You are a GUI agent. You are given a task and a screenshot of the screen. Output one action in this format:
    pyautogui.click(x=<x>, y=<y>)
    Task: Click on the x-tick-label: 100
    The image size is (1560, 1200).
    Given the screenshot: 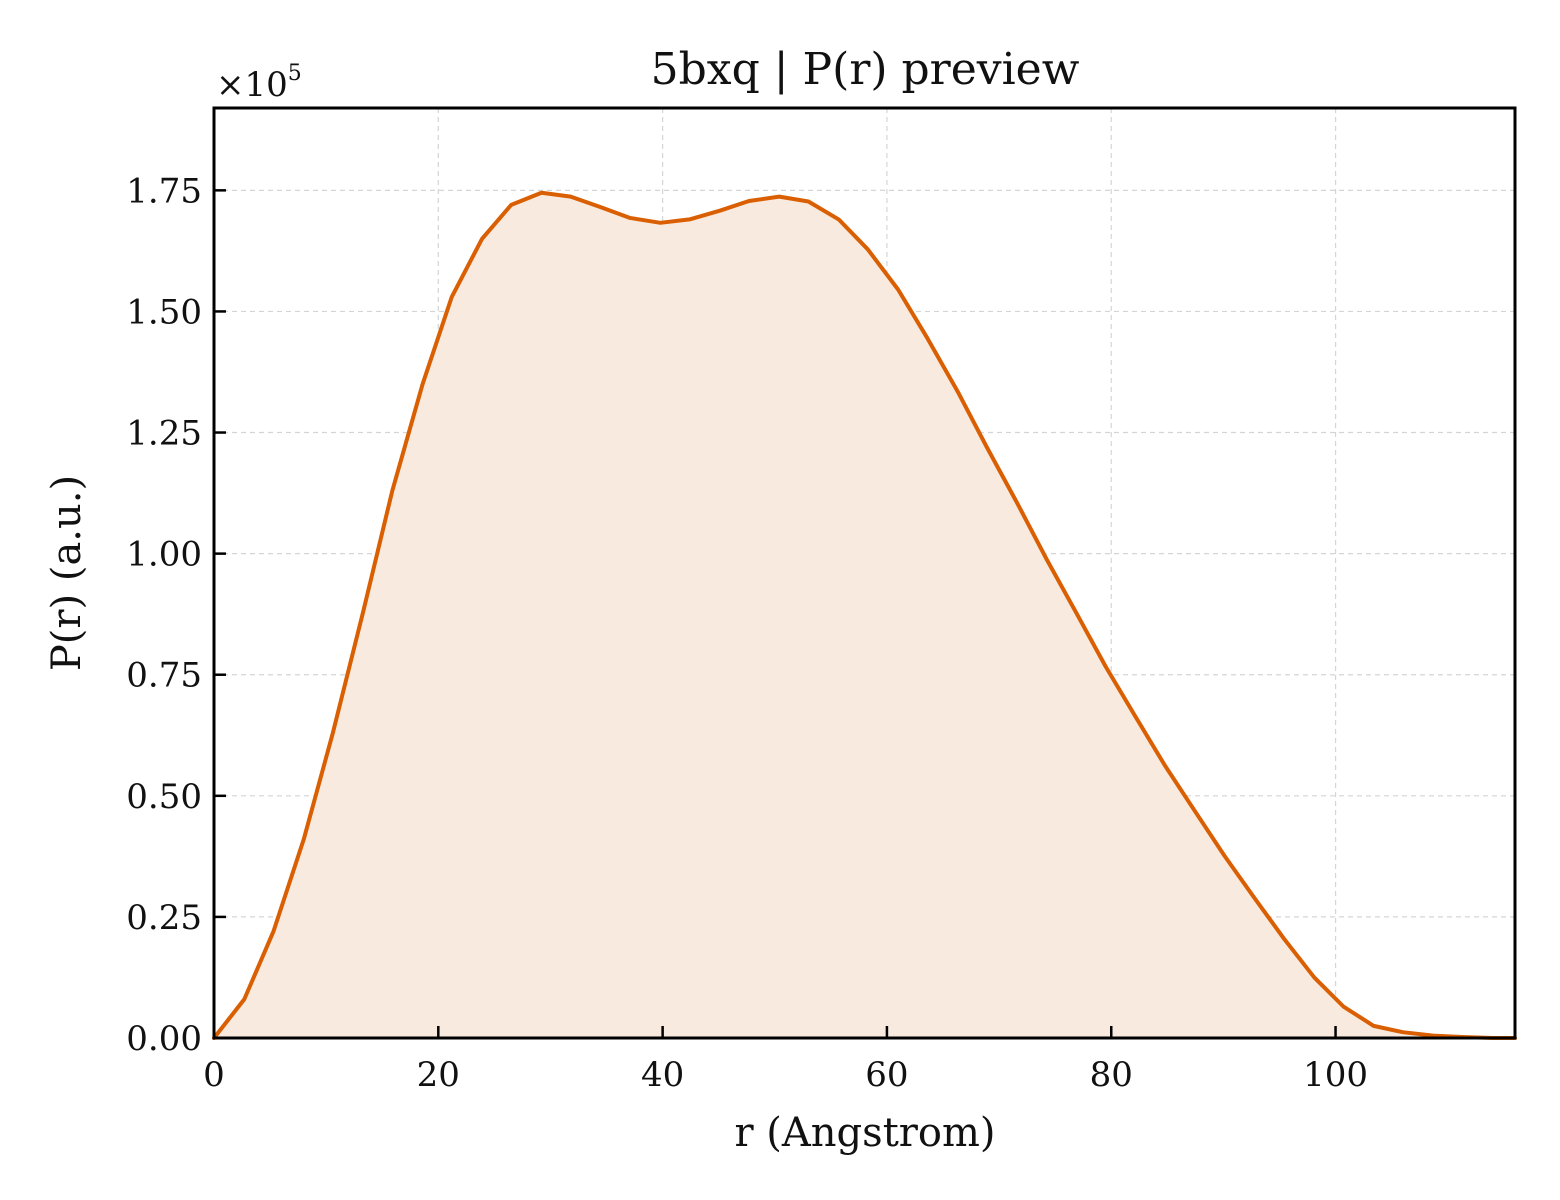 What is the action you would take?
    pyautogui.click(x=1335, y=1075)
    